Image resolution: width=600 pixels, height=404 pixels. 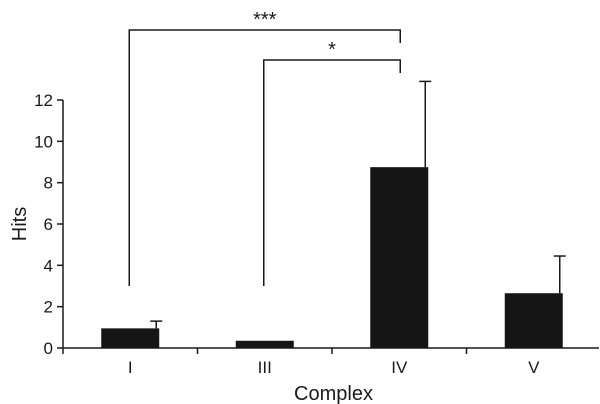 I want to click on x-tick-label: III, so click(x=265, y=367).